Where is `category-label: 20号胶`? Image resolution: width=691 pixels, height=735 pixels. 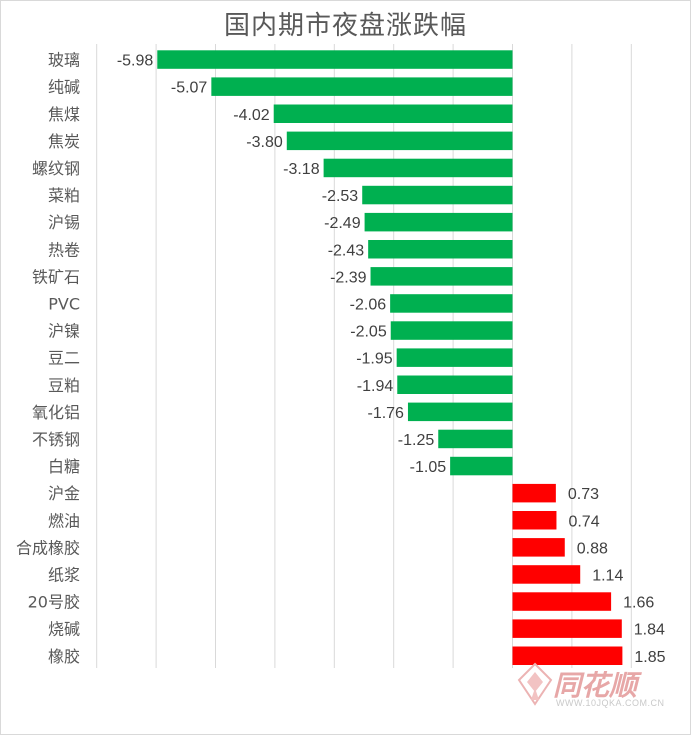 category-label: 20号胶 is located at coordinates (54, 602).